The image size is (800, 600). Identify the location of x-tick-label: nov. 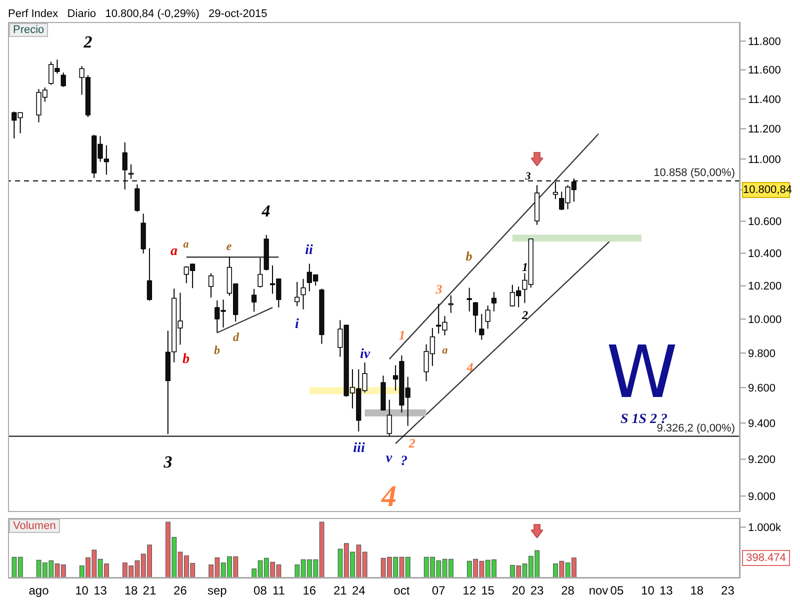
(598, 591).